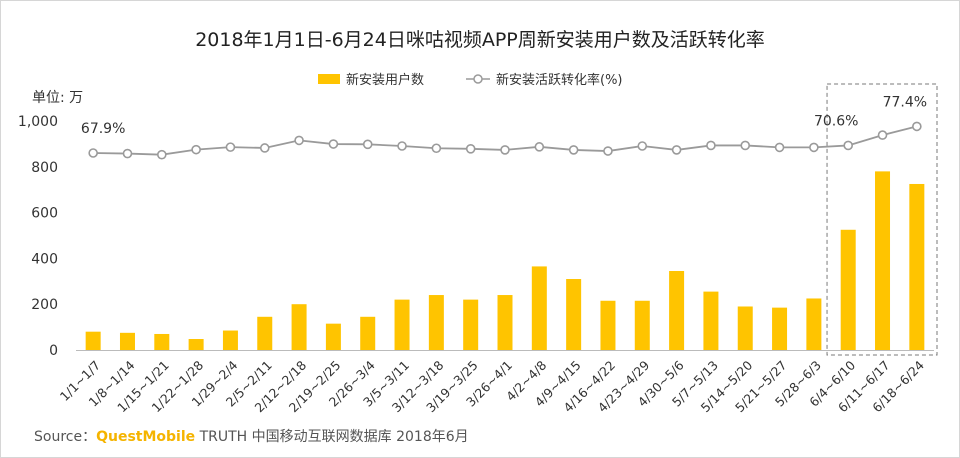 The image size is (960, 458). Describe the element at coordinates (65, 437) in the screenshot. I see `source-label: Source：` at that location.